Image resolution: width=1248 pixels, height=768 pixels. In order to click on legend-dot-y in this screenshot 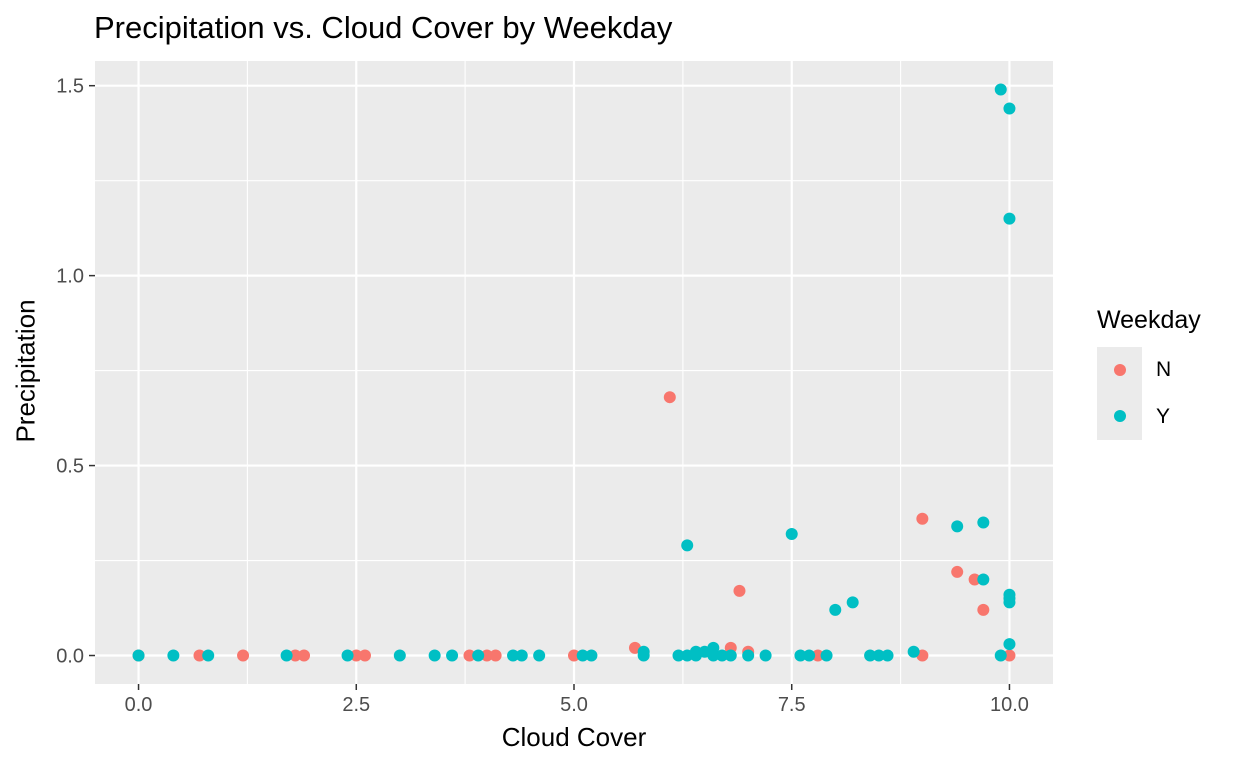, I will do `click(1120, 416)`.